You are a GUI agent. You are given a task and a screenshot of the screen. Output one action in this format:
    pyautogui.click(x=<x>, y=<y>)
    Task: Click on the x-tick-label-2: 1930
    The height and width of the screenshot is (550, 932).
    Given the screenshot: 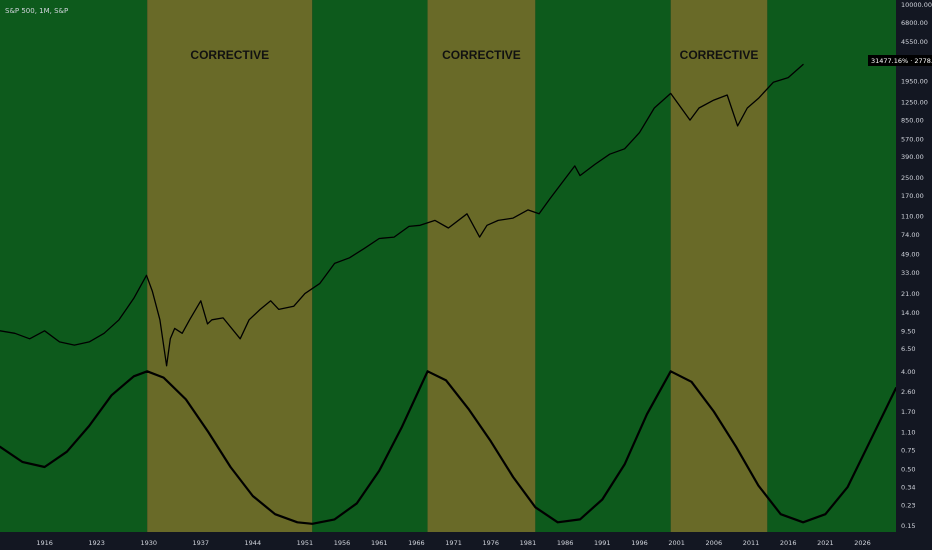 What is the action you would take?
    pyautogui.click(x=148, y=543)
    